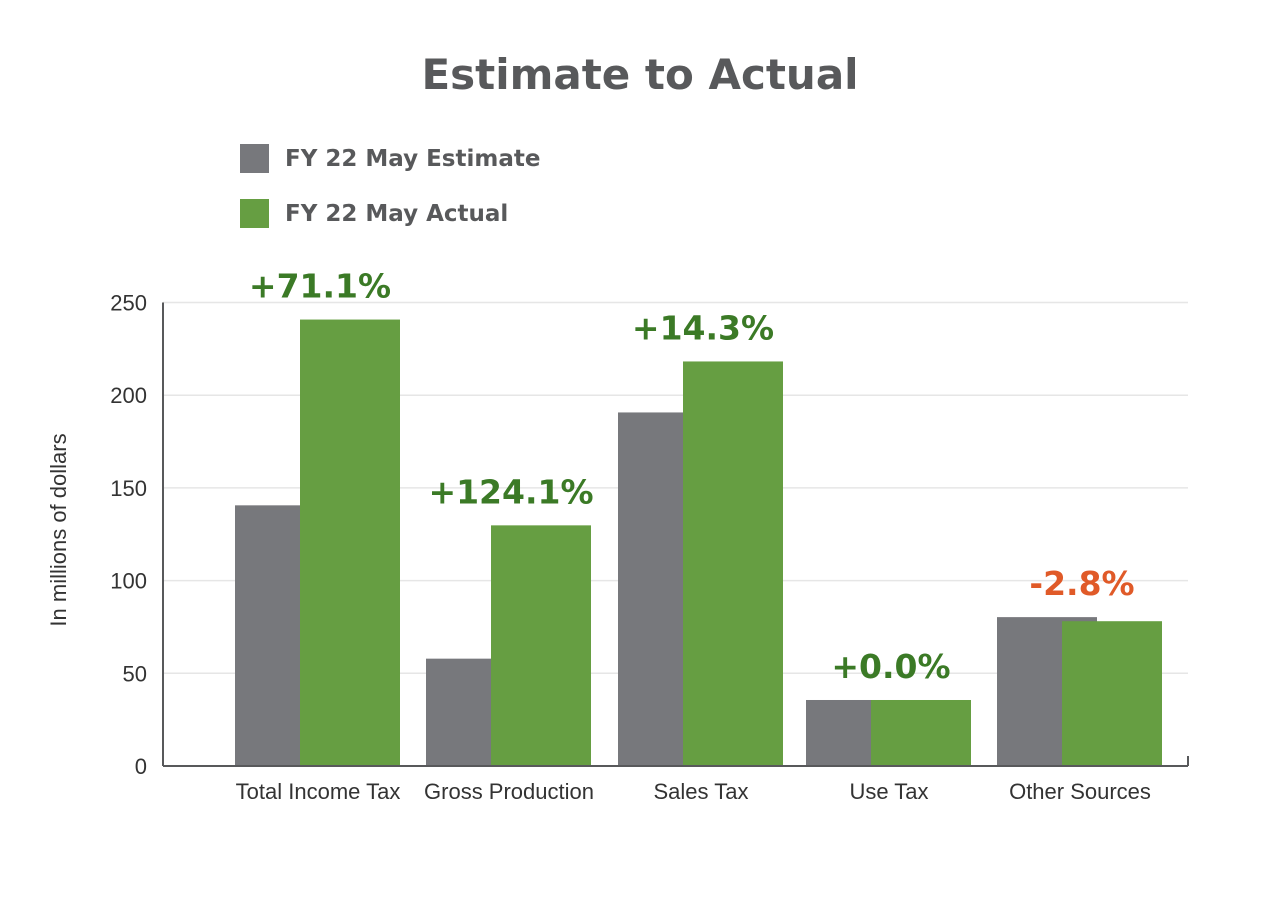  I want to click on change-label: -2.8%, so click(1081, 583).